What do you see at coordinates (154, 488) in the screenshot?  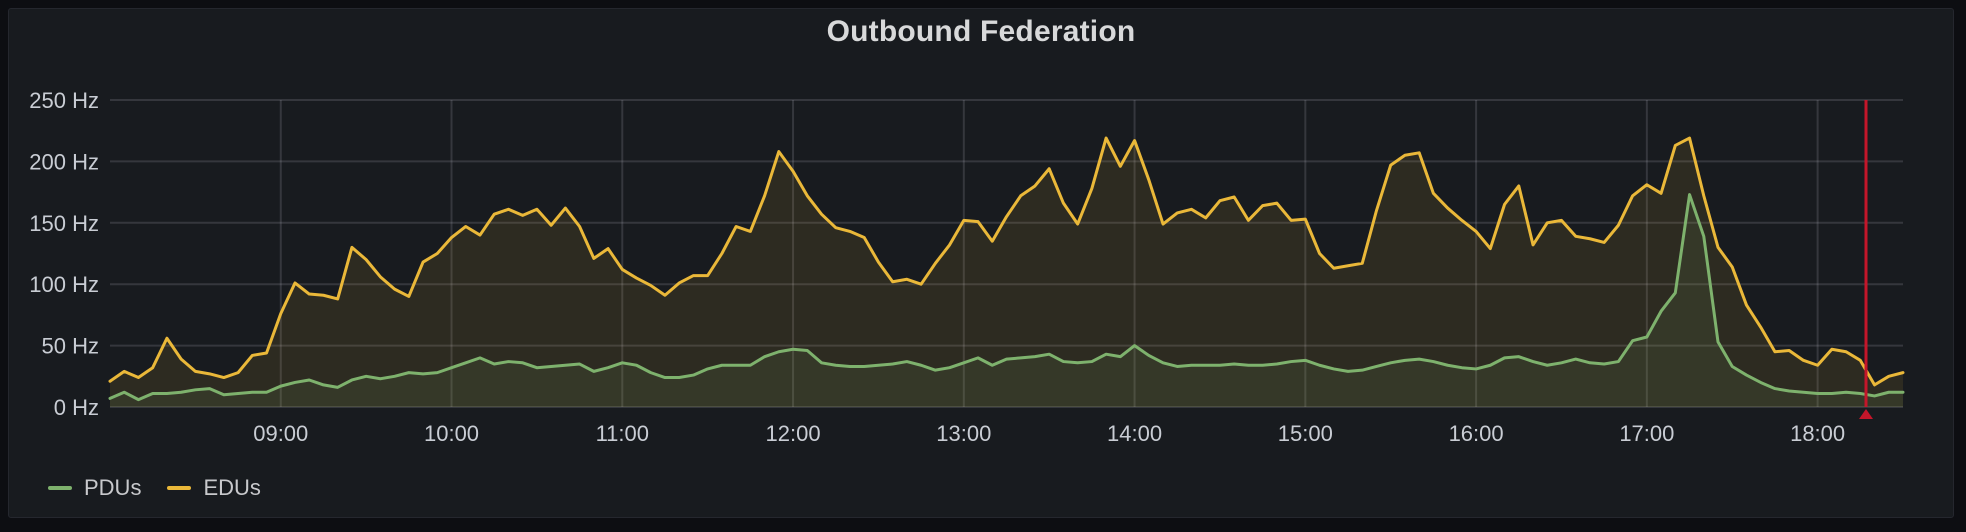 I see `legend: PDUs EDUs` at bounding box center [154, 488].